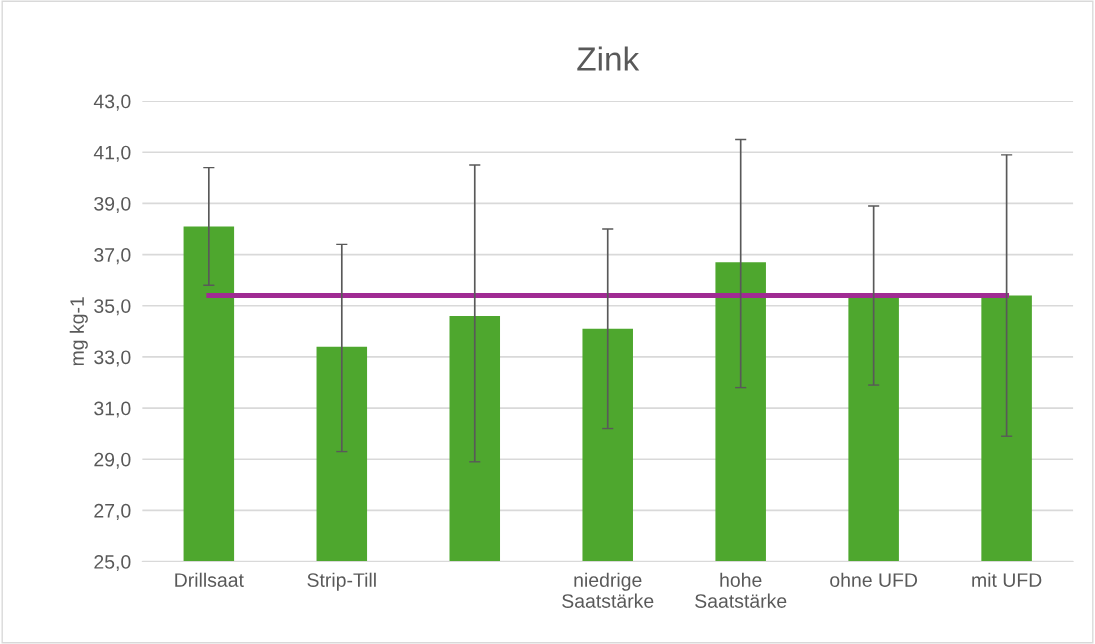  Describe the element at coordinates (112, 460) in the screenshot. I see `y-tick-label: 29,0` at that location.